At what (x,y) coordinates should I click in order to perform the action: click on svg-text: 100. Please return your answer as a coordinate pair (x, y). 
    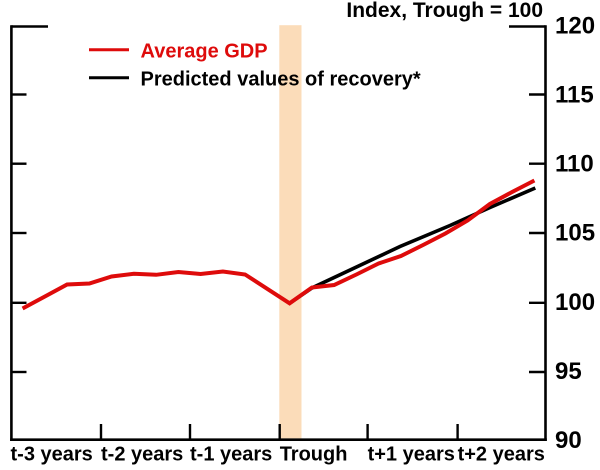
    Looking at the image, I should click on (575, 302).